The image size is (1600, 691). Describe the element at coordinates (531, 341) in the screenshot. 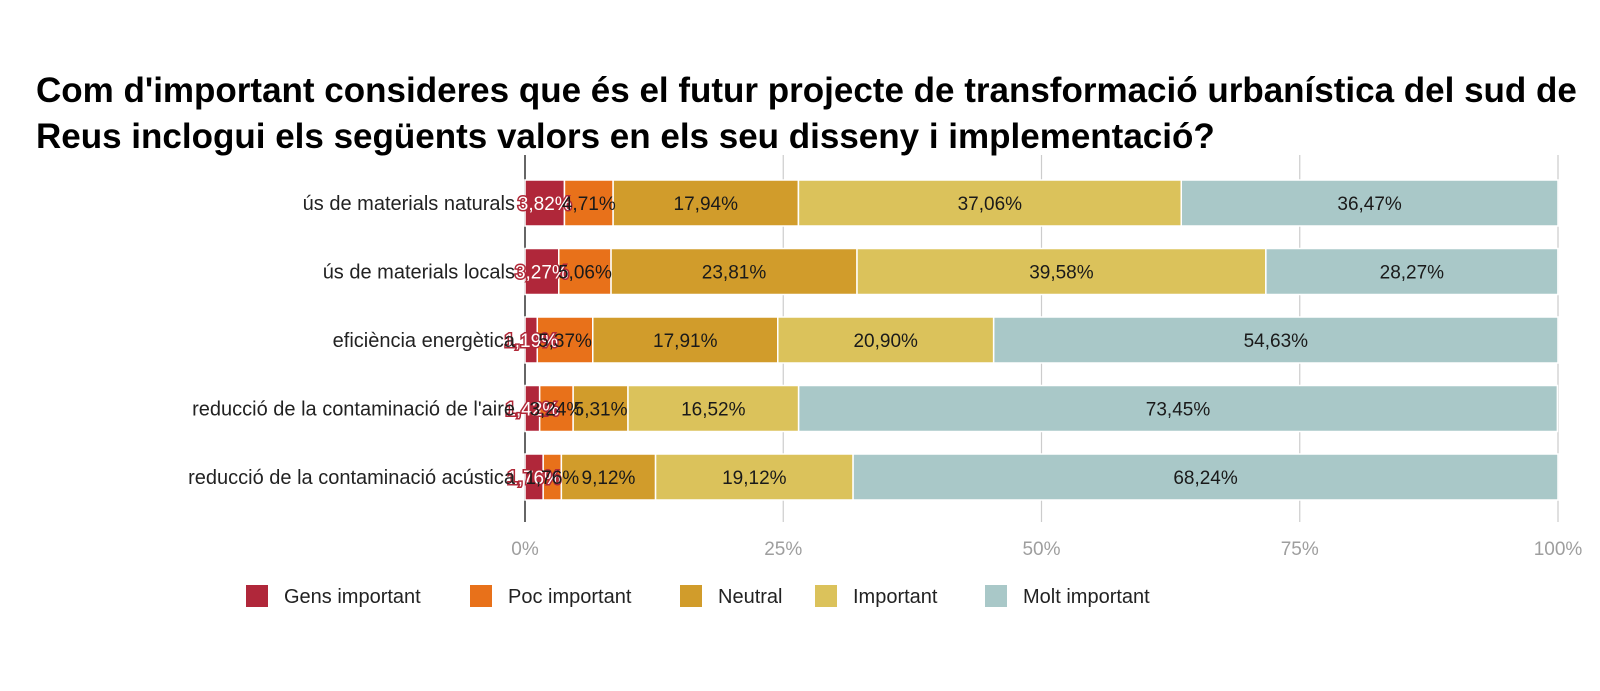

I see `data-label: 1,19%` at that location.